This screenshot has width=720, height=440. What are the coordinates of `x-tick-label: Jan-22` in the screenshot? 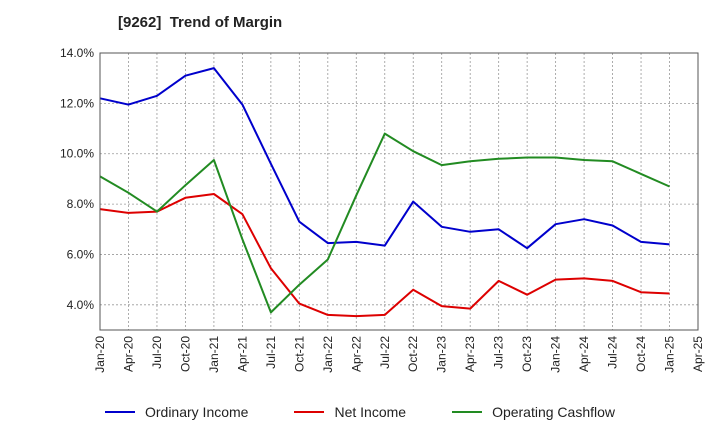 It's located at (328, 354).